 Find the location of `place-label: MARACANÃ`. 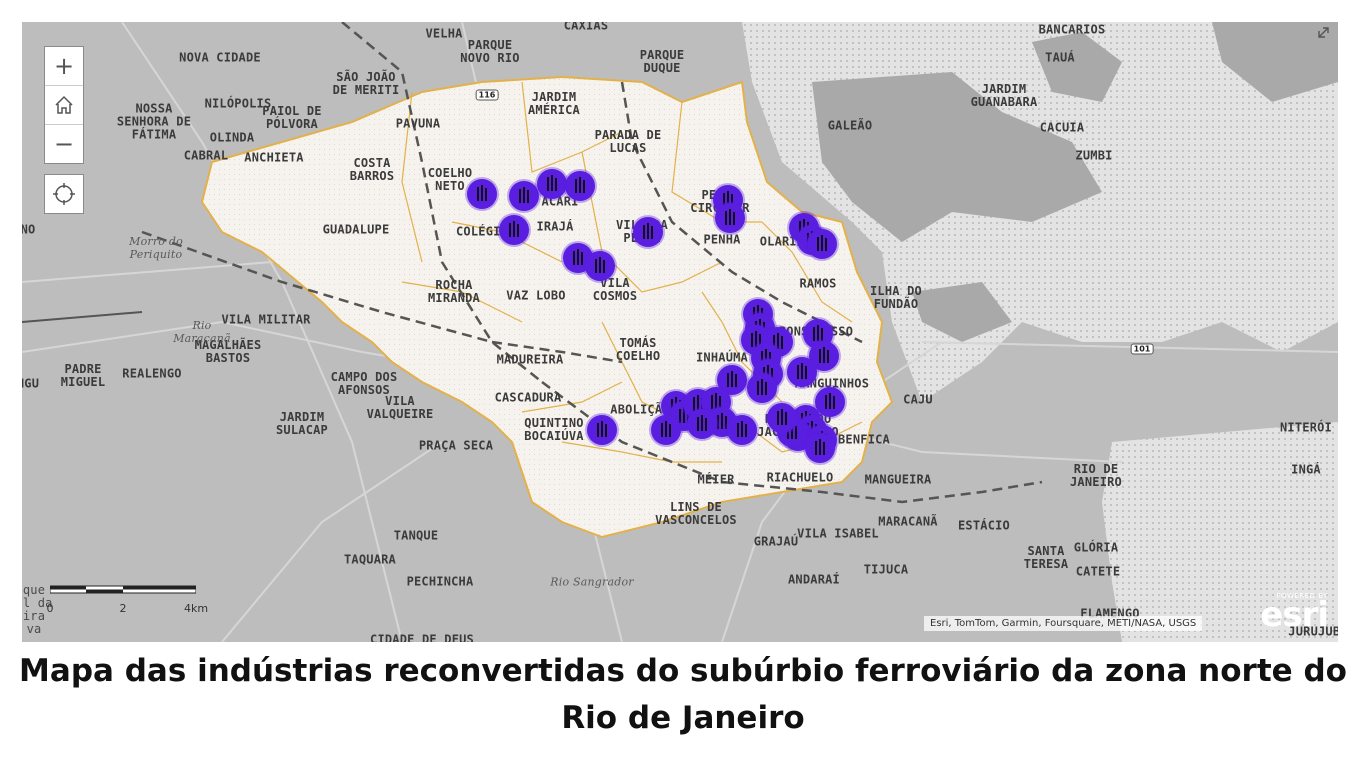

place-label: MARACANÃ is located at coordinates (908, 521).